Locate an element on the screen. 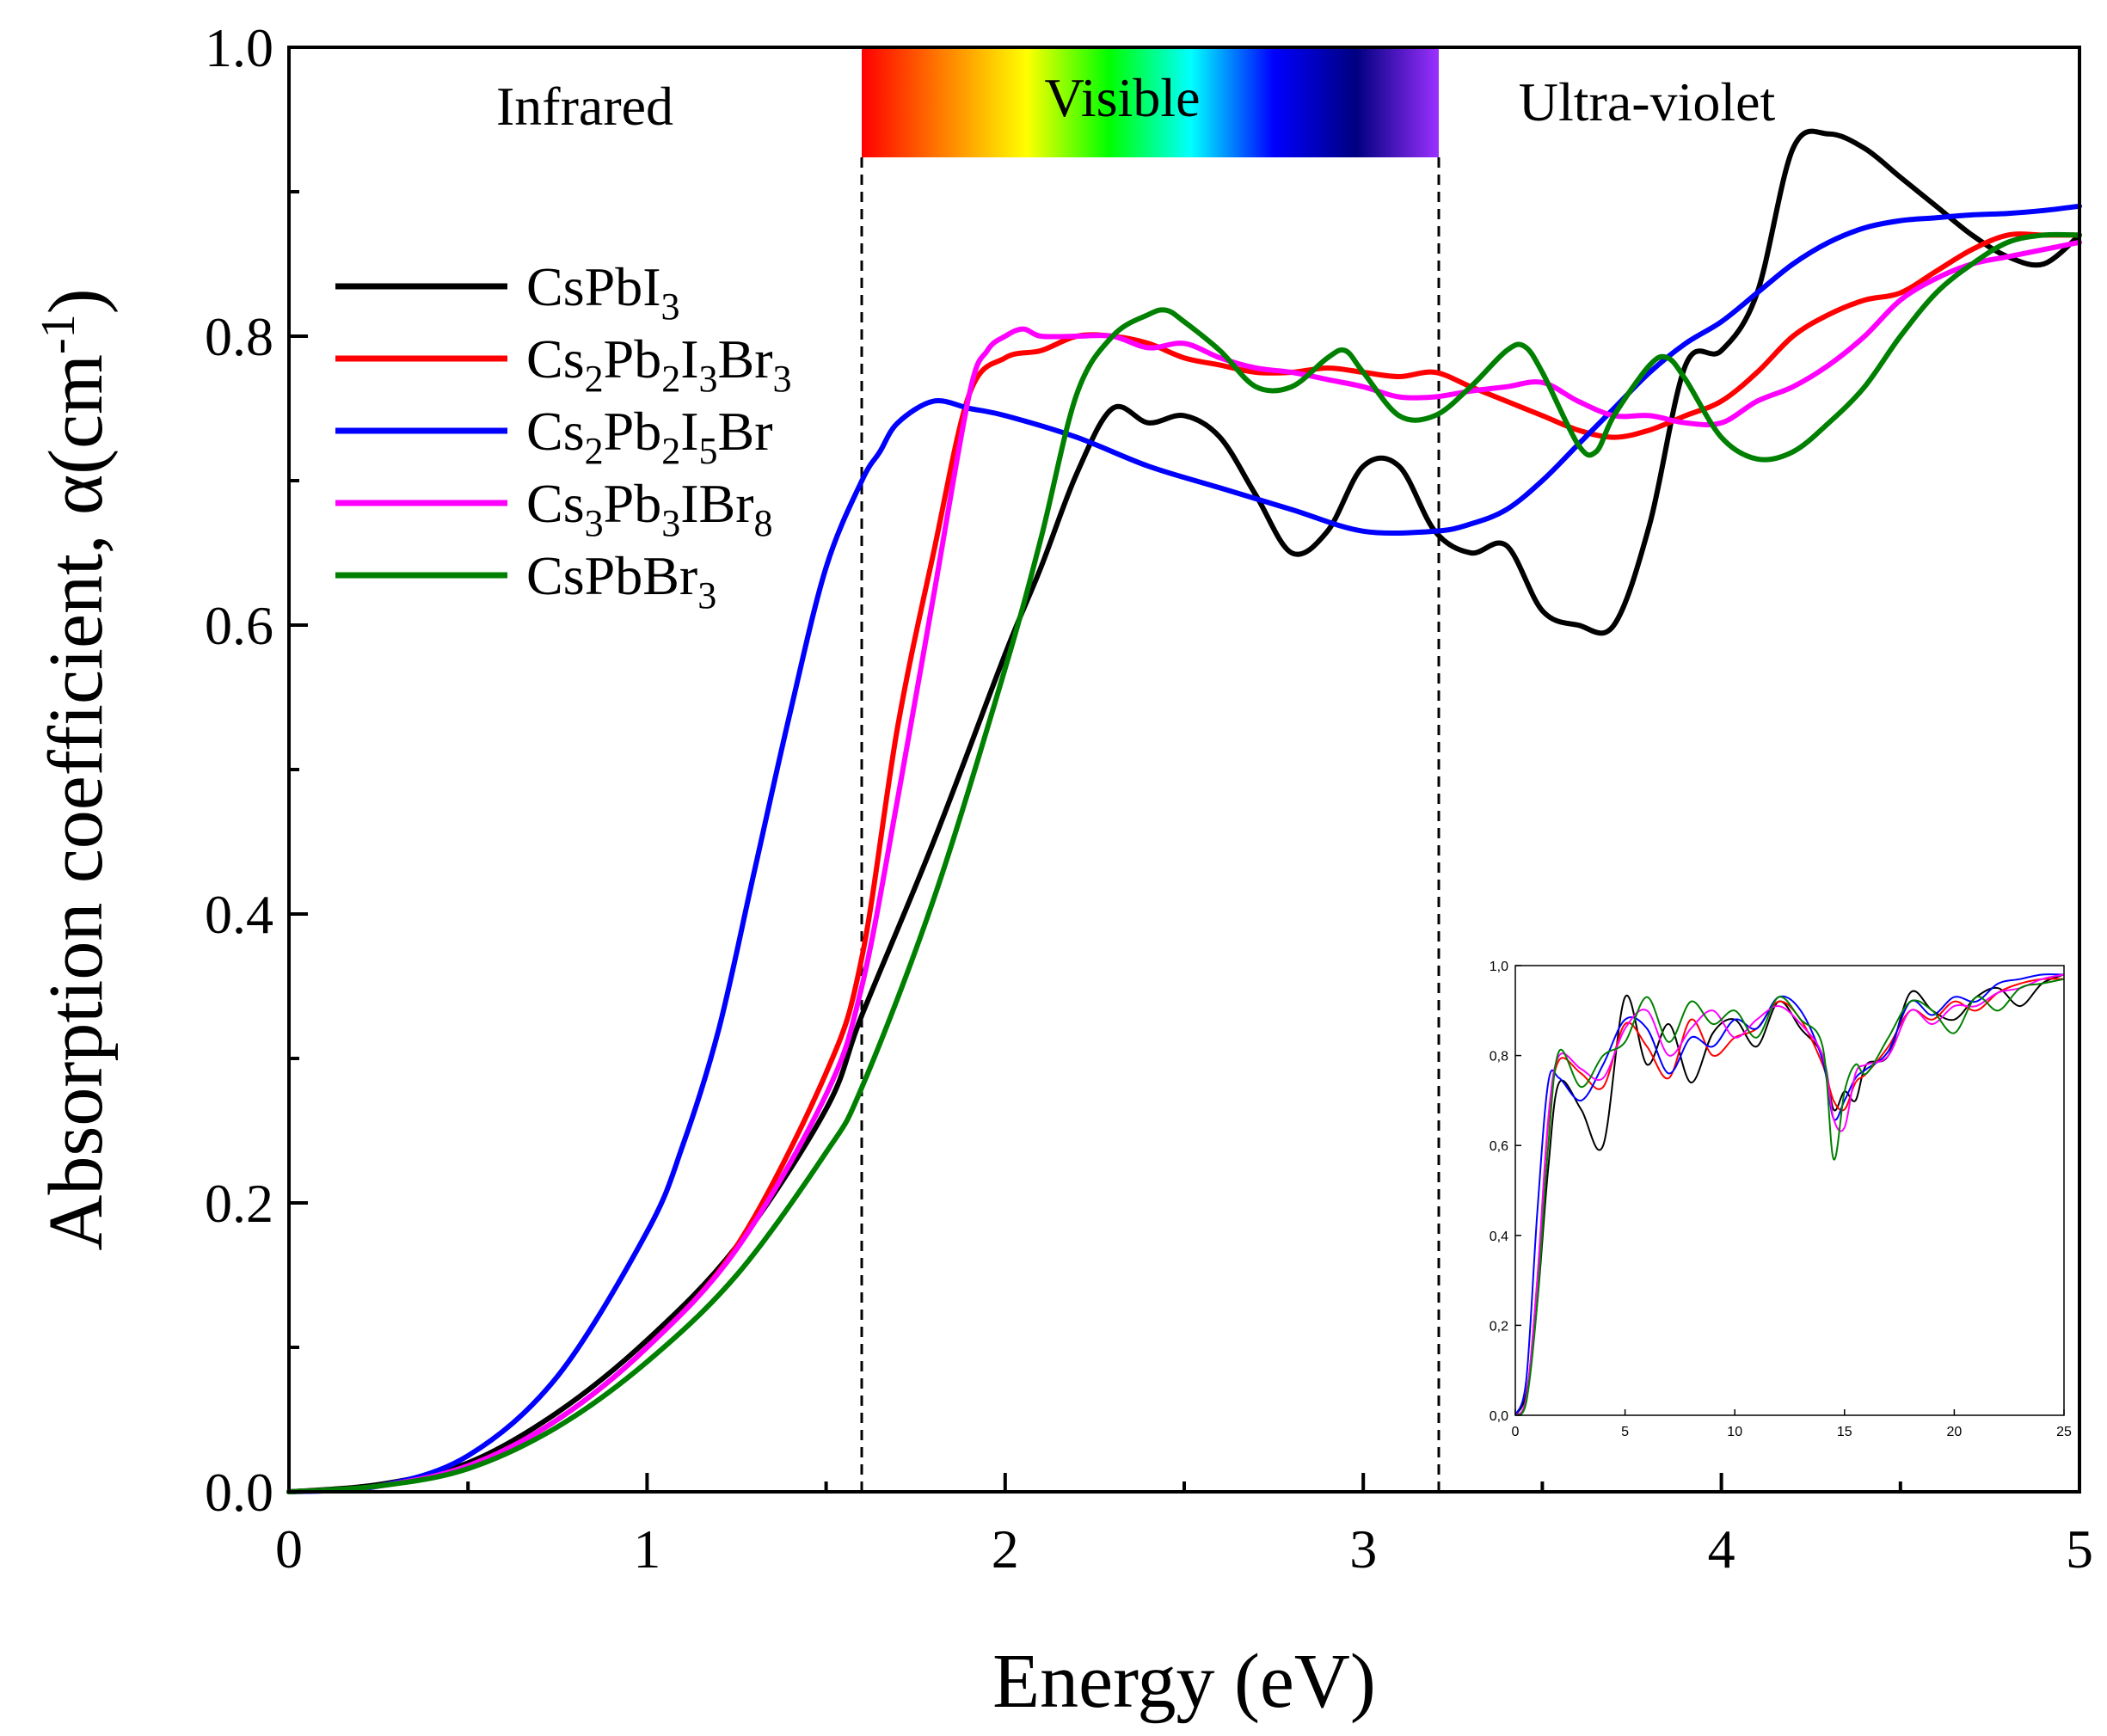 The height and width of the screenshot is (1736, 2107). x-tick-label: 5 is located at coordinates (2079, 1549).